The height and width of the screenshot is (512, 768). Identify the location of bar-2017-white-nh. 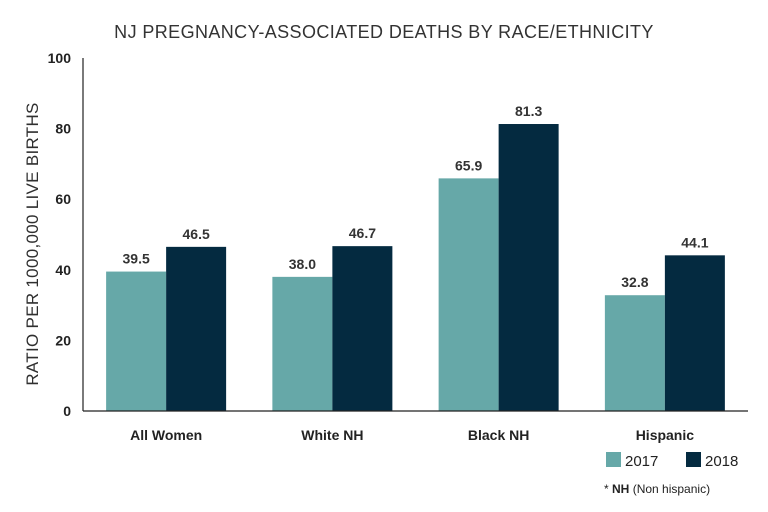
(302, 343).